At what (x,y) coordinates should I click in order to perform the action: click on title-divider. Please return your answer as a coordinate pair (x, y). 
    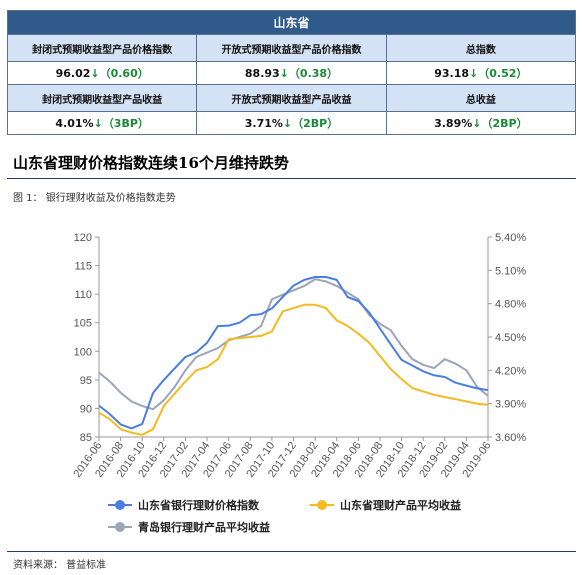
    Looking at the image, I should click on (291, 178).